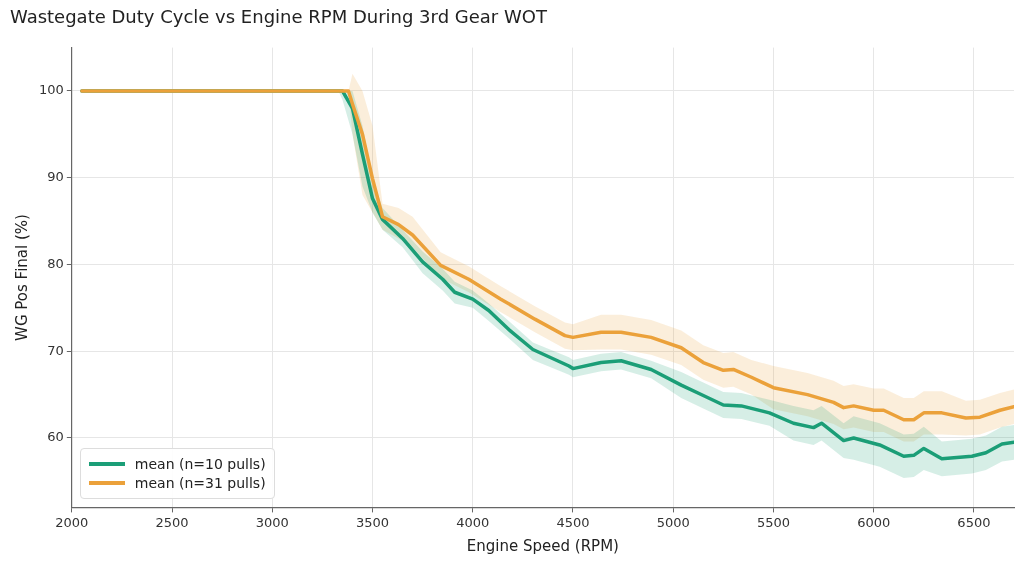  What do you see at coordinates (55, 263) in the screenshot?
I see `y-tick-label: 80` at bounding box center [55, 263].